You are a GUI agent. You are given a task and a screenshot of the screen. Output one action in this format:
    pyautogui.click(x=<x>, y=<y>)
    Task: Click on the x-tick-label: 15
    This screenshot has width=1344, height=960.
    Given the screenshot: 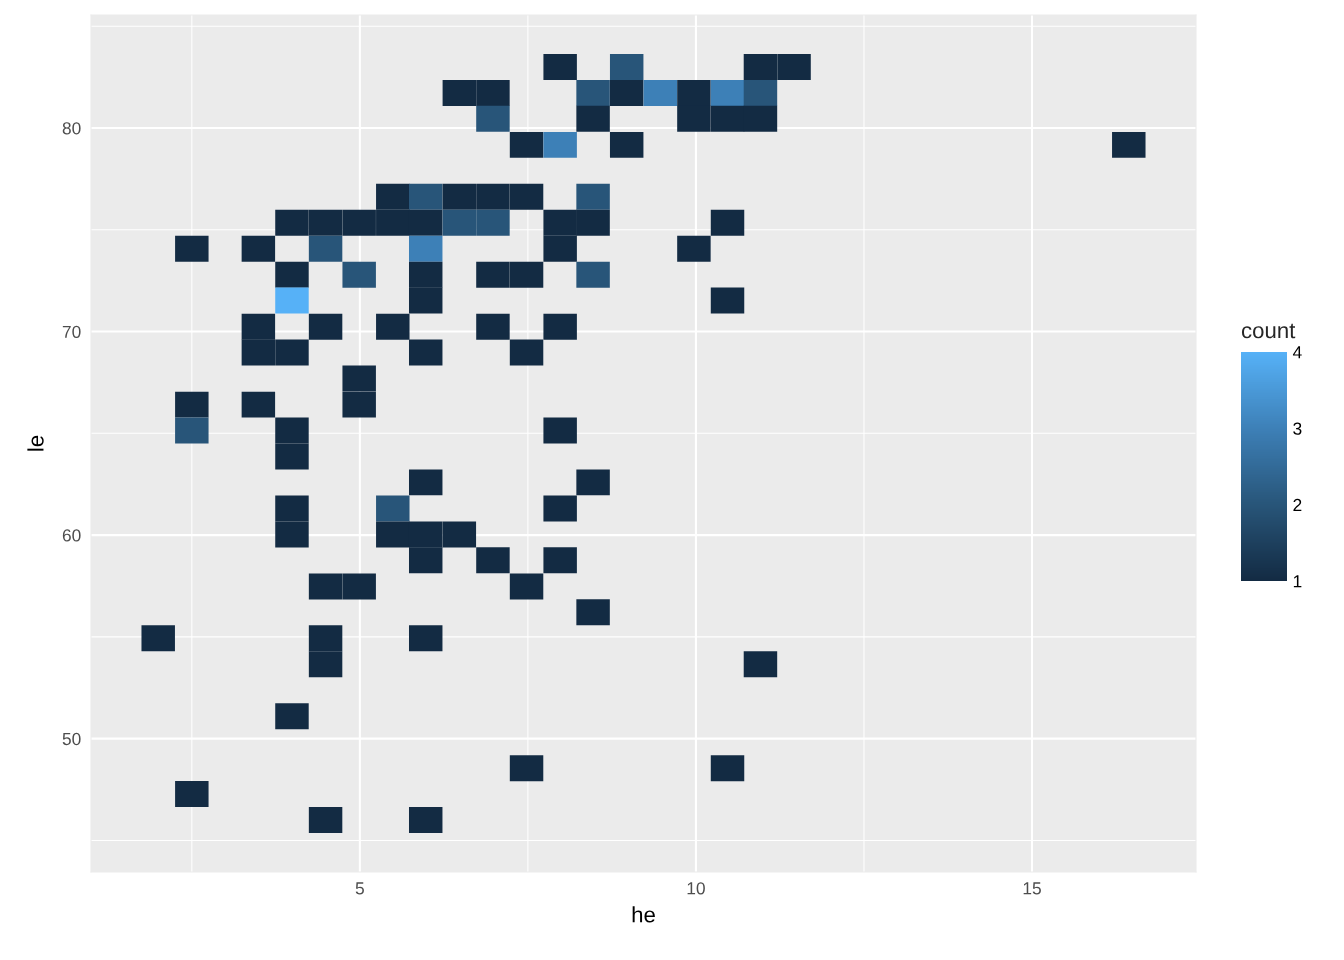 What is the action you would take?
    pyautogui.click(x=1032, y=888)
    